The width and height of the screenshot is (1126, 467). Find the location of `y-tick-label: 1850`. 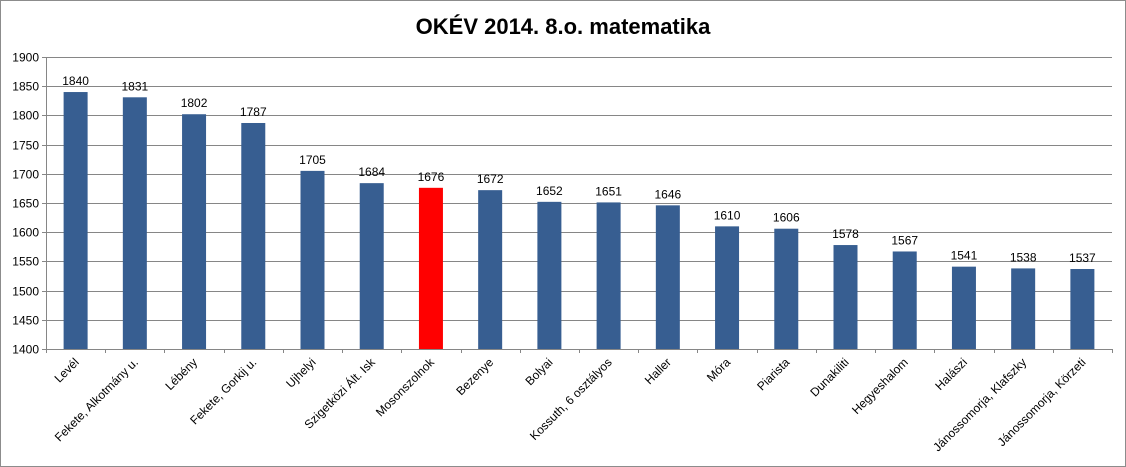

y-tick-label: 1850 is located at coordinates (25, 87).